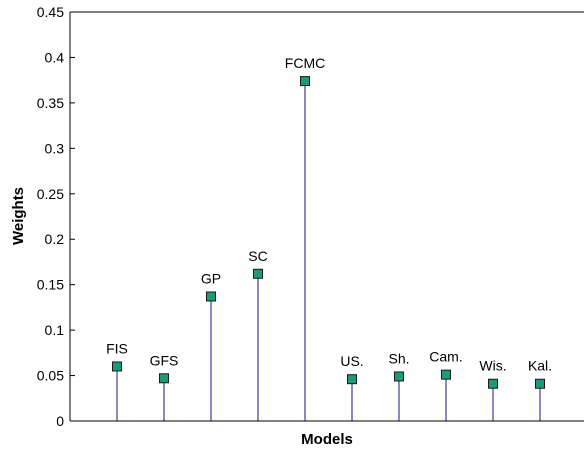 The width and height of the screenshot is (584, 449). Describe the element at coordinates (327, 439) in the screenshot. I see `x-axis-title: Models` at that location.